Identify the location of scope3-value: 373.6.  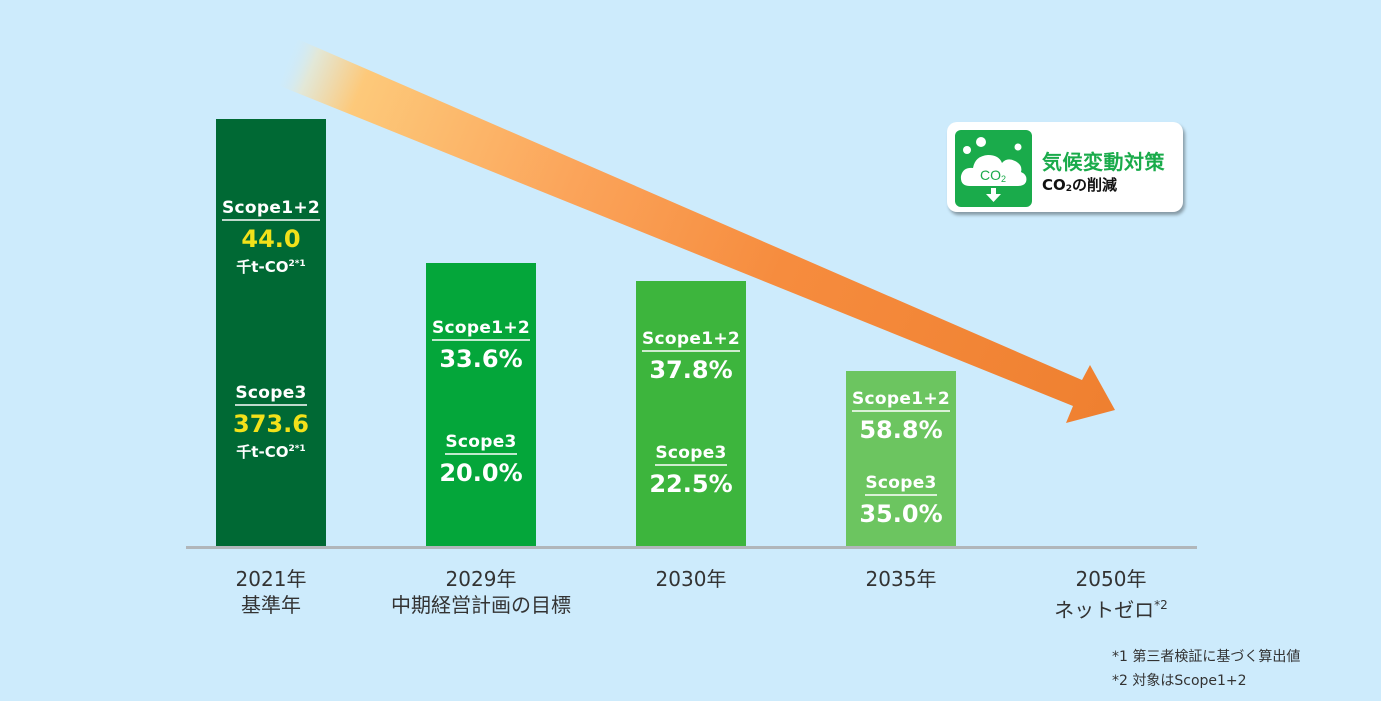
(271, 424).